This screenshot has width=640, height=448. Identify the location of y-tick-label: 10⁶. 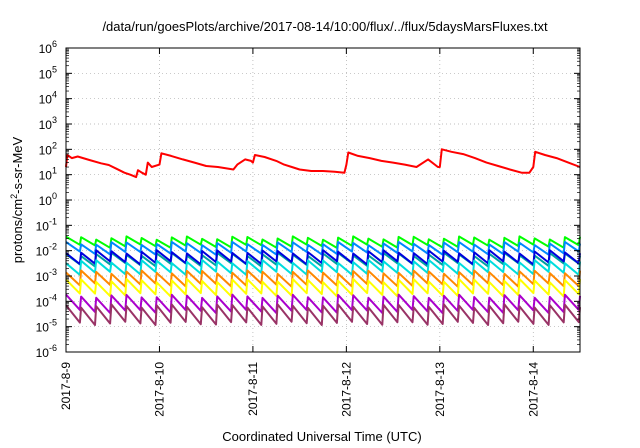
(48, 47).